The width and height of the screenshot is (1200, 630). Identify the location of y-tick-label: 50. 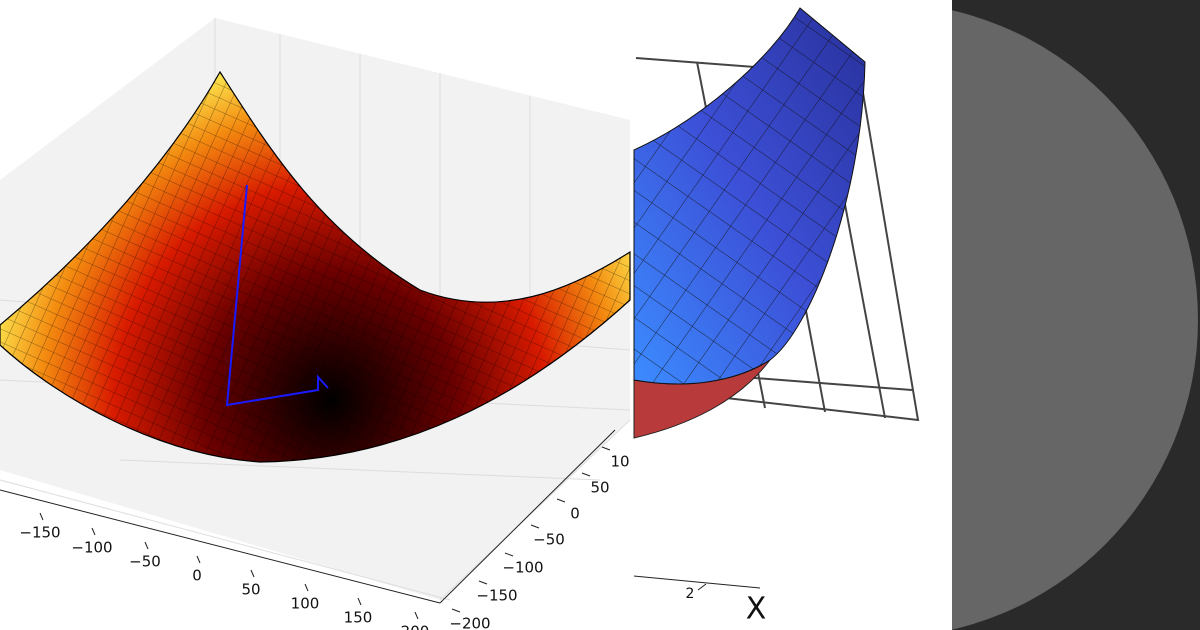
(599, 488).